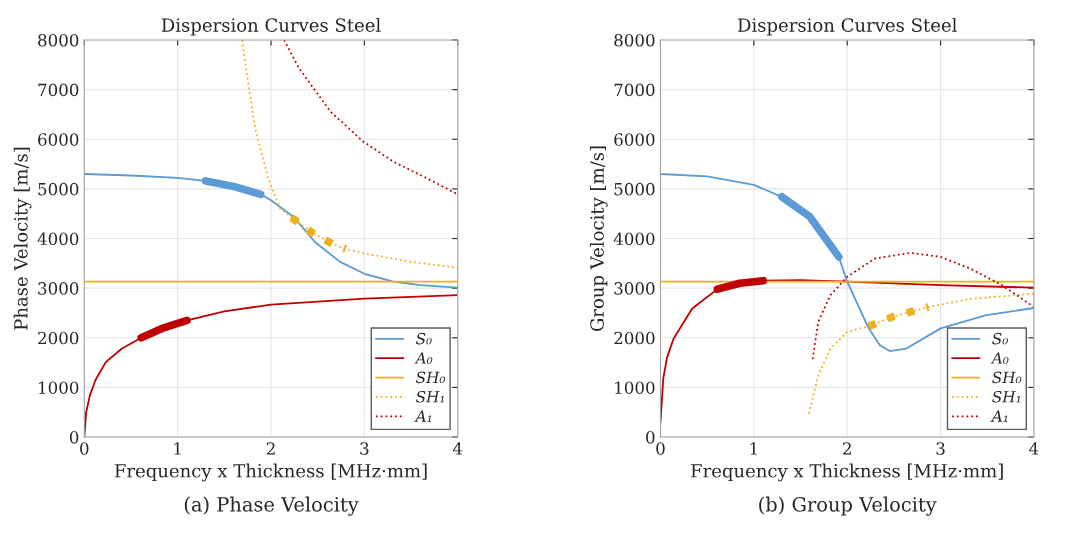 Image resolution: width=1067 pixels, height=533 pixels. I want to click on text: (b) Group Velocity, so click(848, 506).